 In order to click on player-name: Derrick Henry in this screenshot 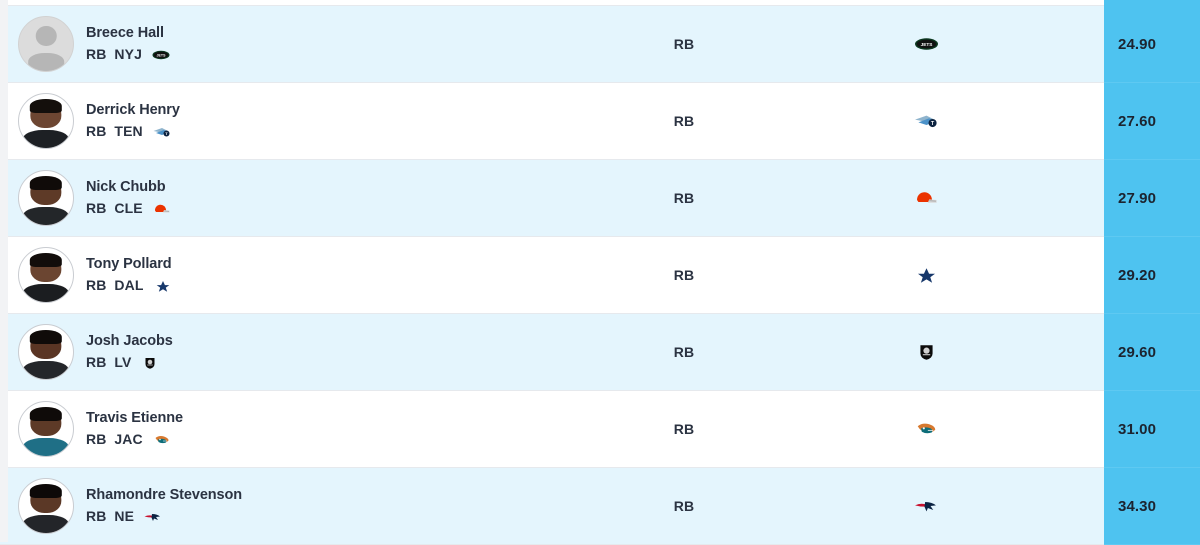, I will do `click(133, 110)`.